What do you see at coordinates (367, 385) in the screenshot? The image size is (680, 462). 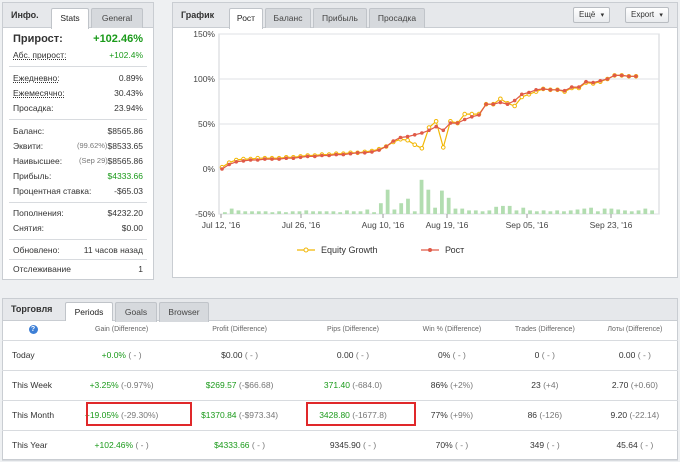 I see `pips-diff: (-684.0)` at bounding box center [367, 385].